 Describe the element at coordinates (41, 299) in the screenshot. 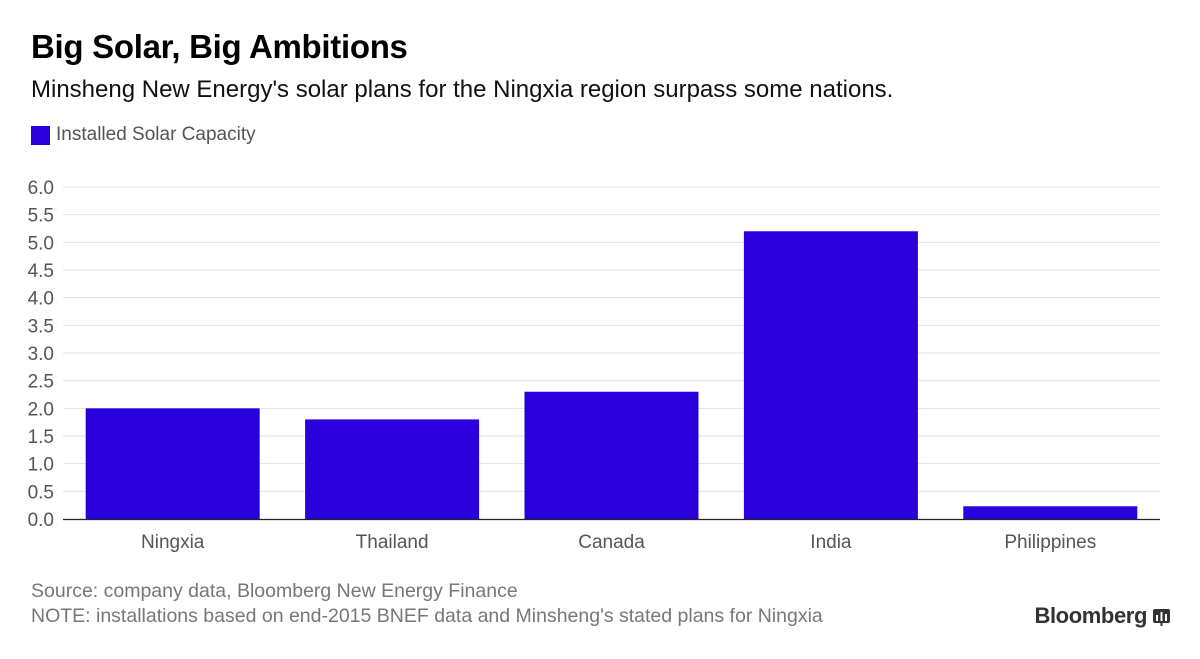

I see `y-tick-label: 4.0` at that location.